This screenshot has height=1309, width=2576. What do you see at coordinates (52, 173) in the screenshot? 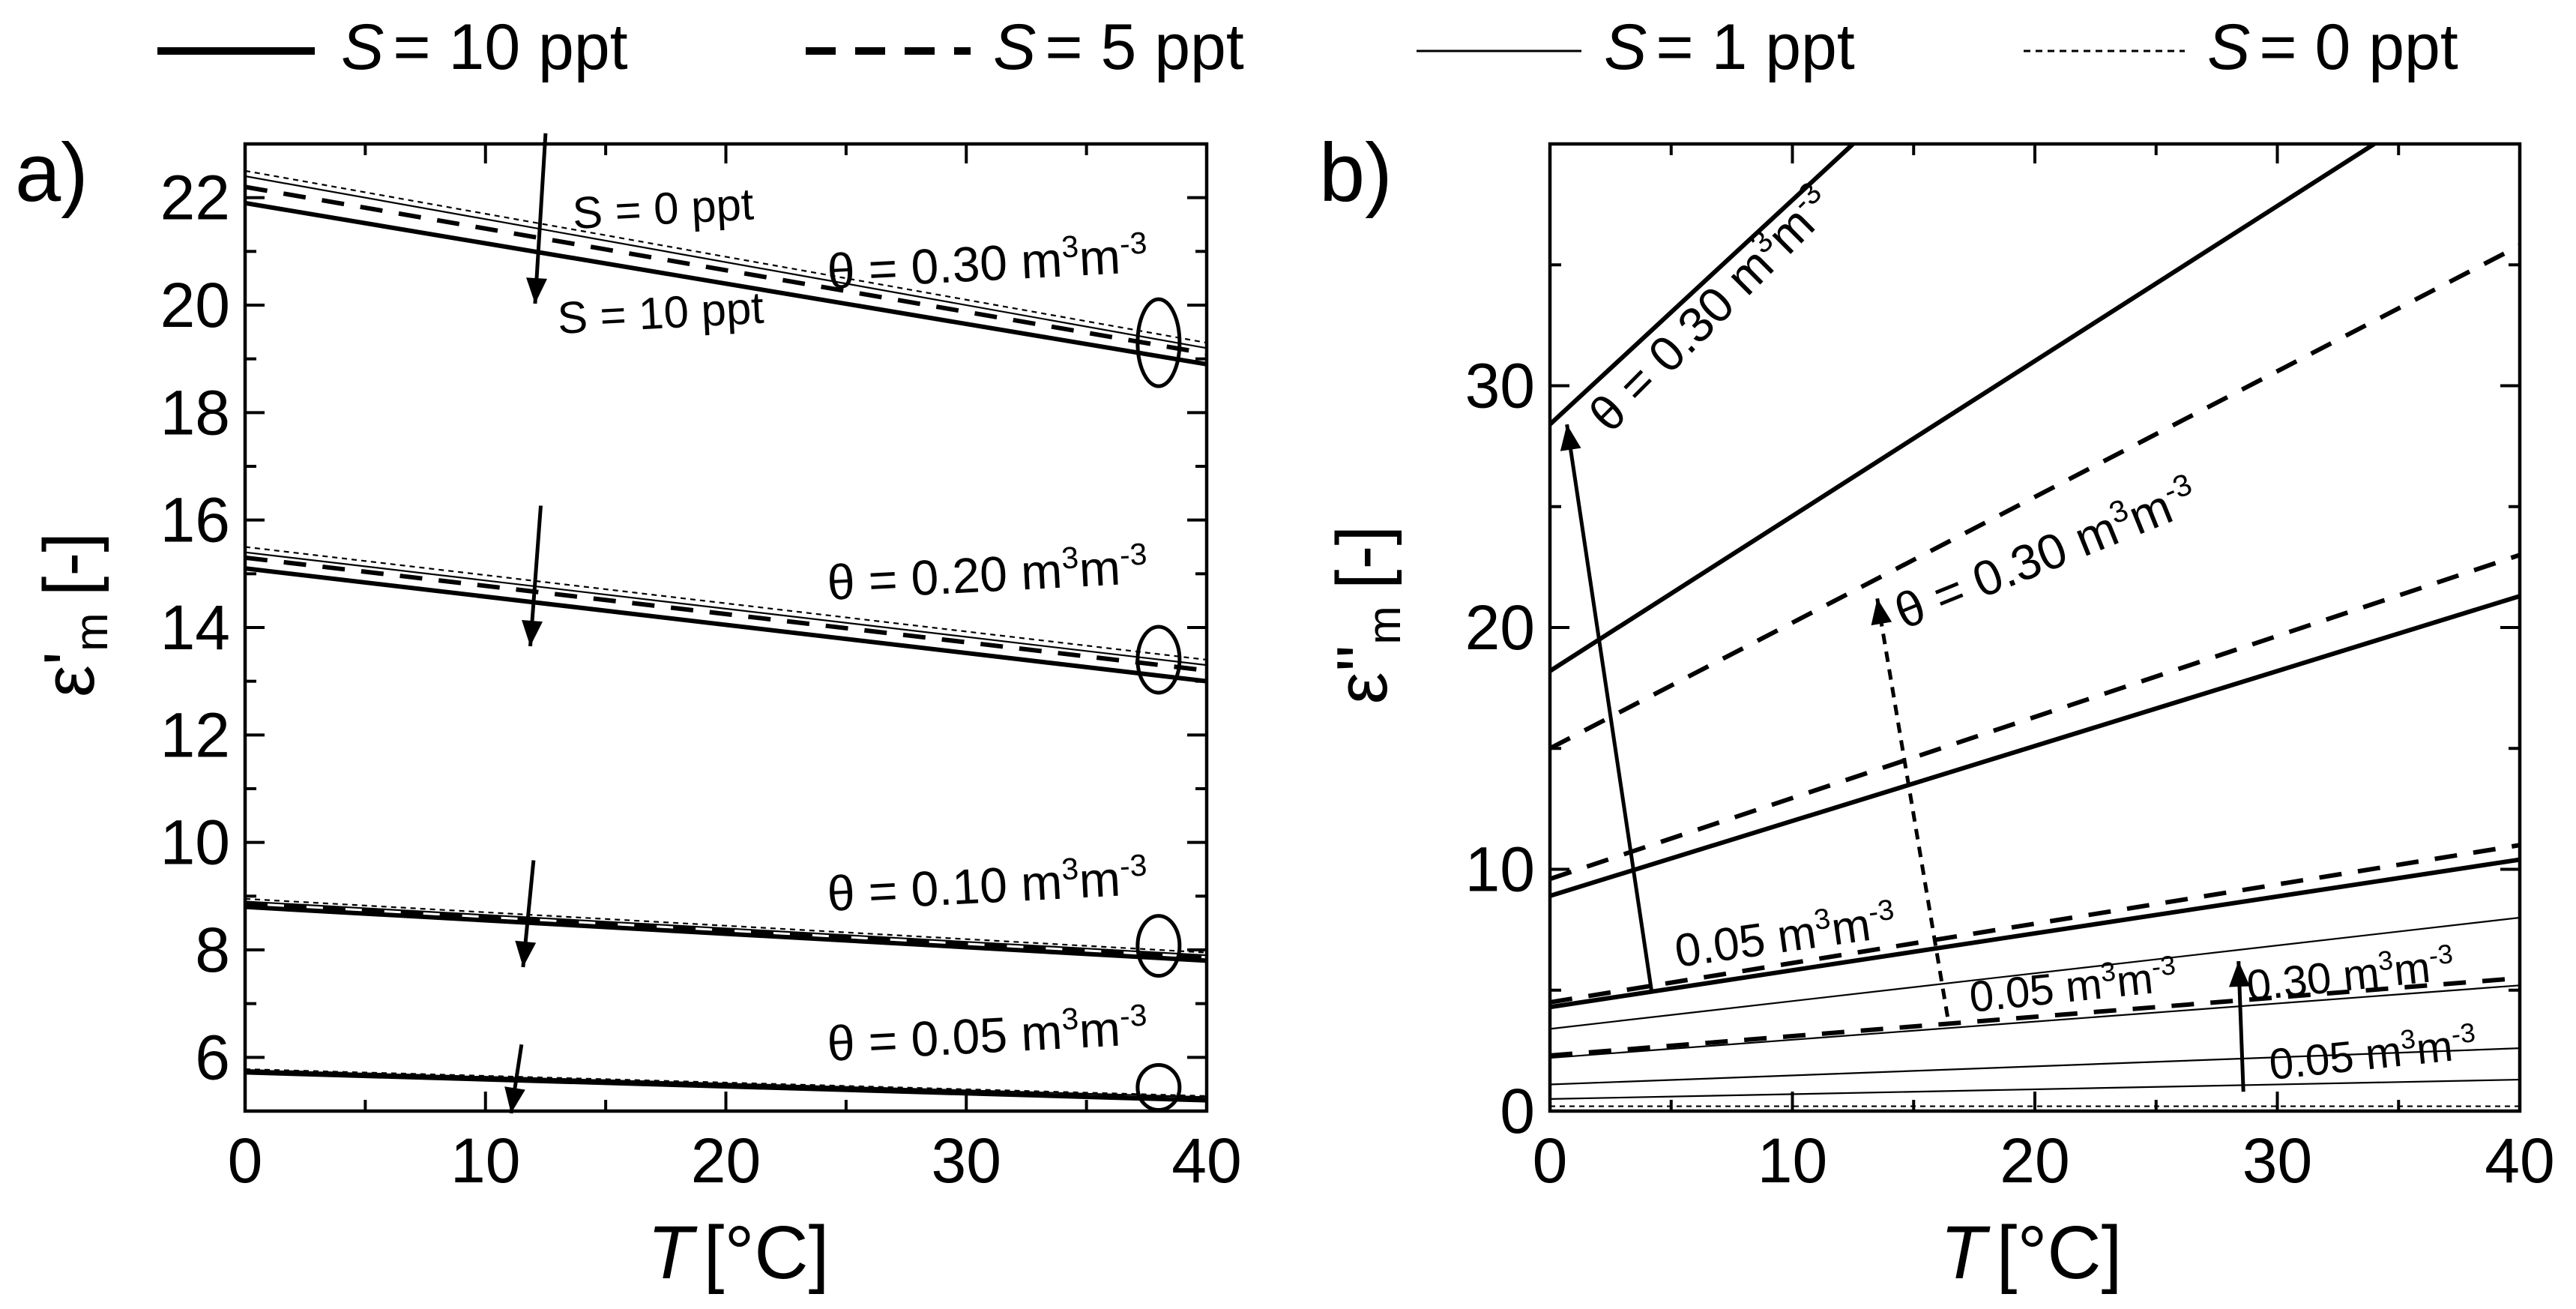
I see `panel-label-a: a)` at bounding box center [52, 173].